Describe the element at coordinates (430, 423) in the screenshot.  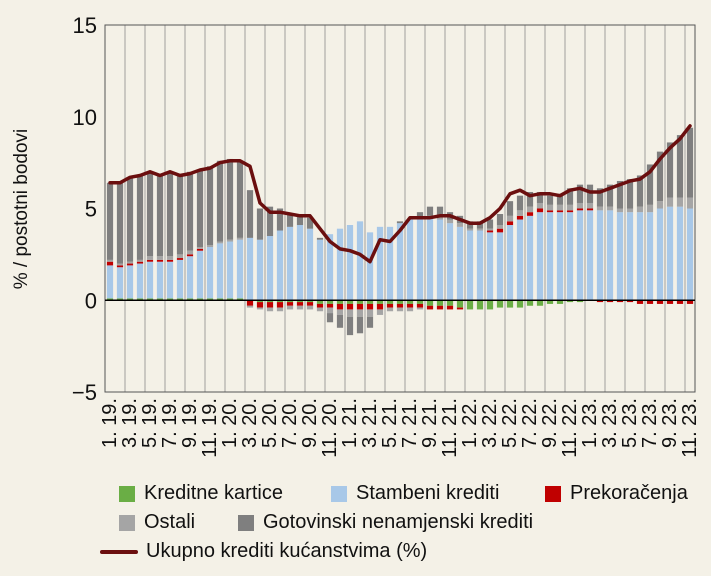
I see `x-tick-label: 9. 21.` at that location.